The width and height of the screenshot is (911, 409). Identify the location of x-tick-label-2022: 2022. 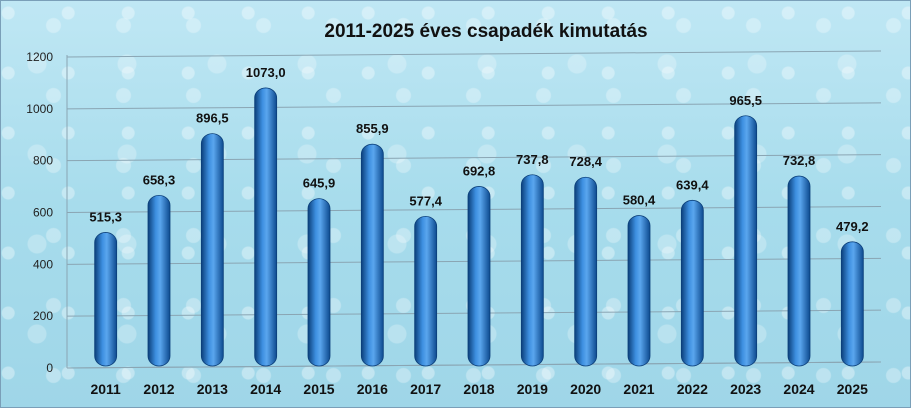
(692, 389).